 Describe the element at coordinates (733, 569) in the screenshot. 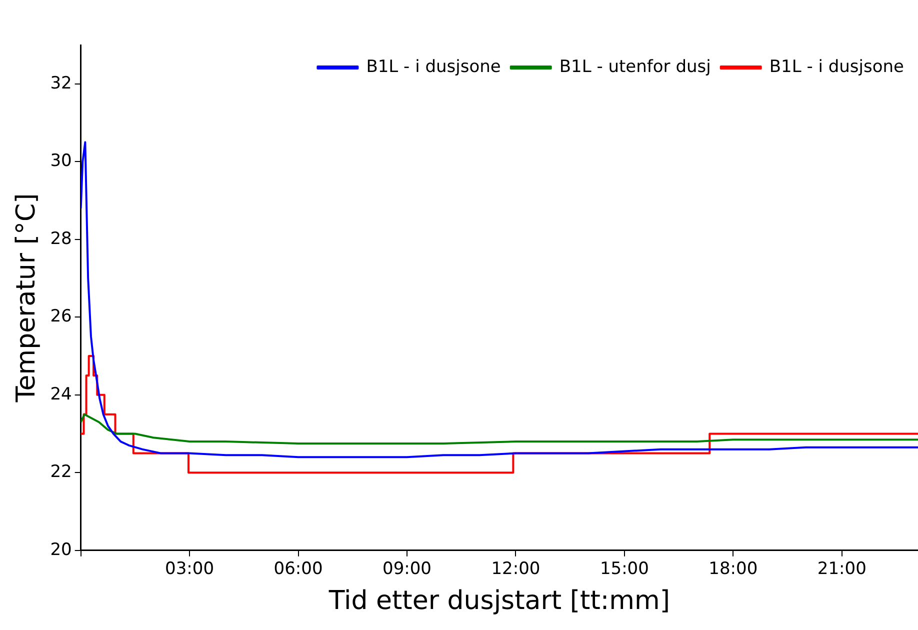

I see `x-tick-label: 18:00` at that location.